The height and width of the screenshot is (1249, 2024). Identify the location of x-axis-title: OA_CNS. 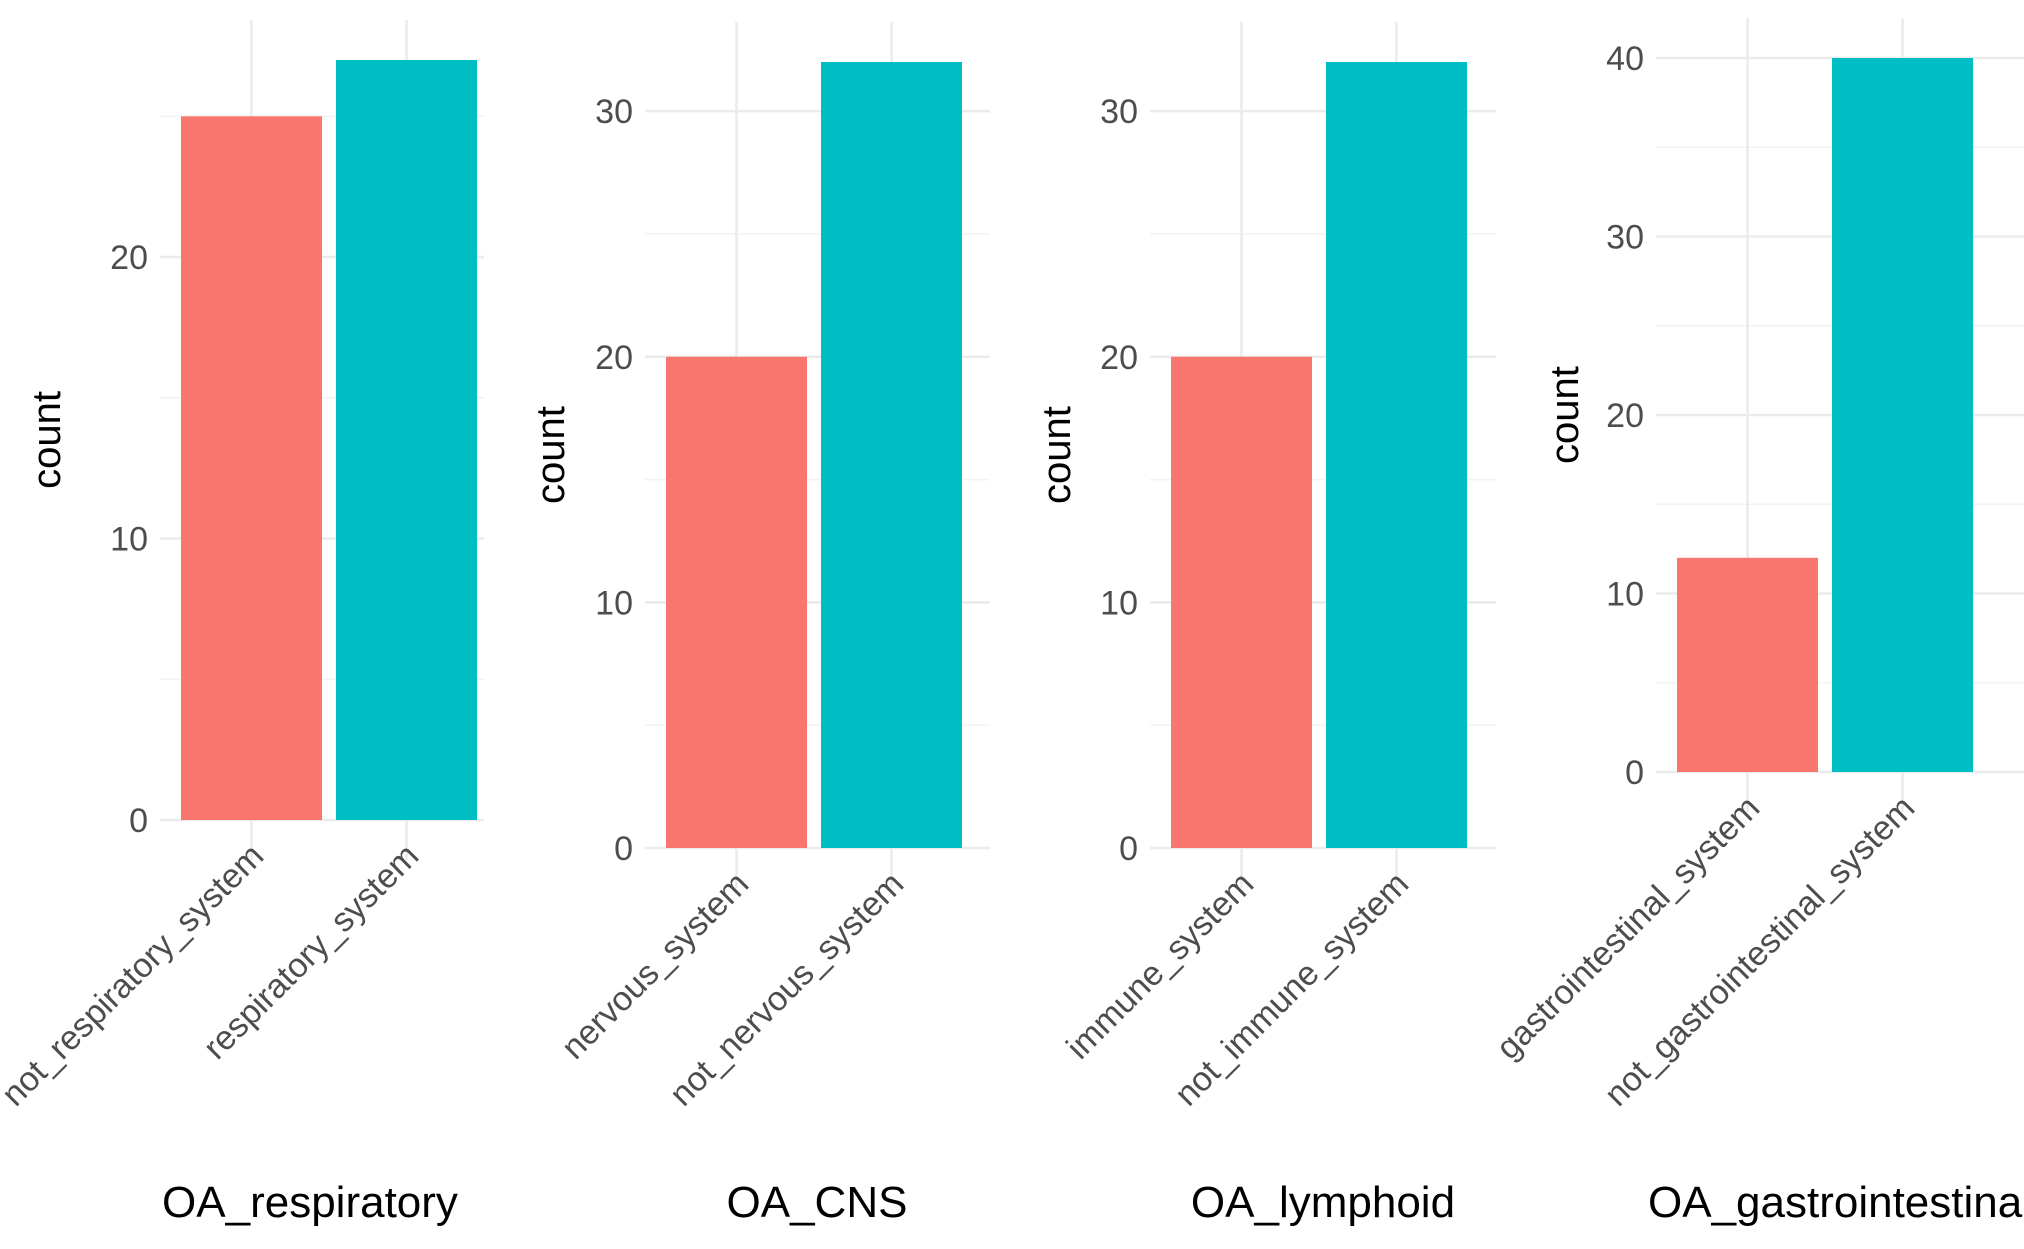
(817, 1202).